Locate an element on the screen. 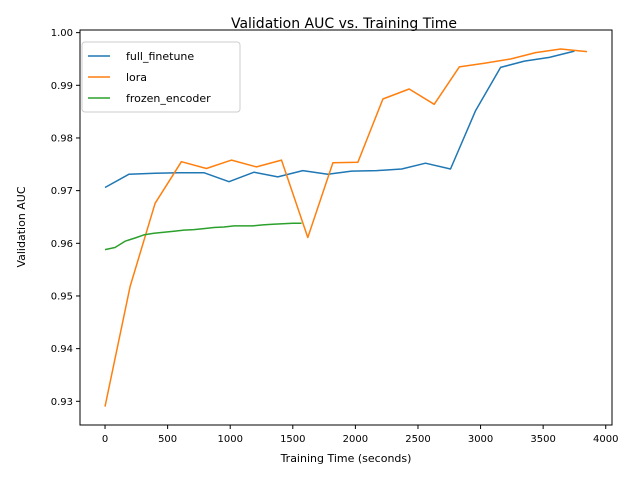  legend-label-frozen-encoder: frozen_encoder is located at coordinates (168, 98).